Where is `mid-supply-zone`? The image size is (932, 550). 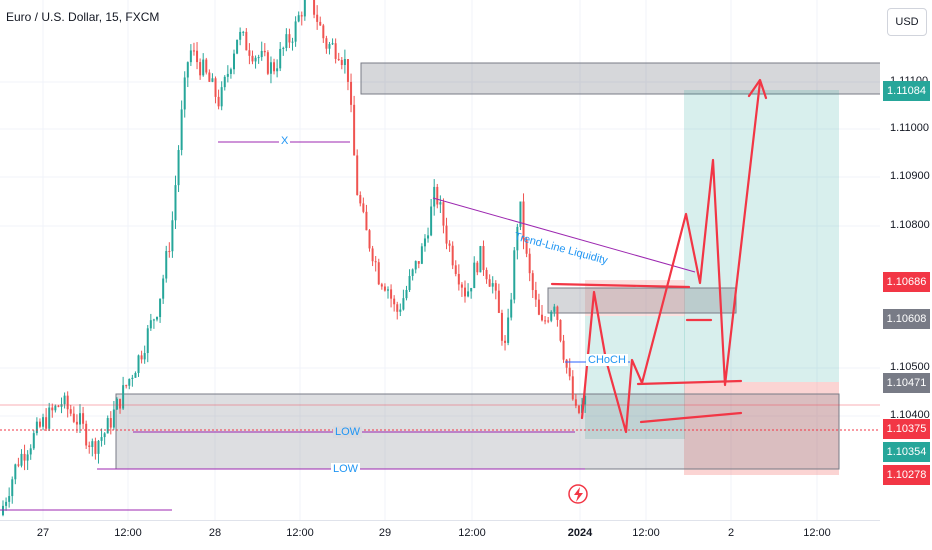 mid-supply-zone is located at coordinates (642, 300).